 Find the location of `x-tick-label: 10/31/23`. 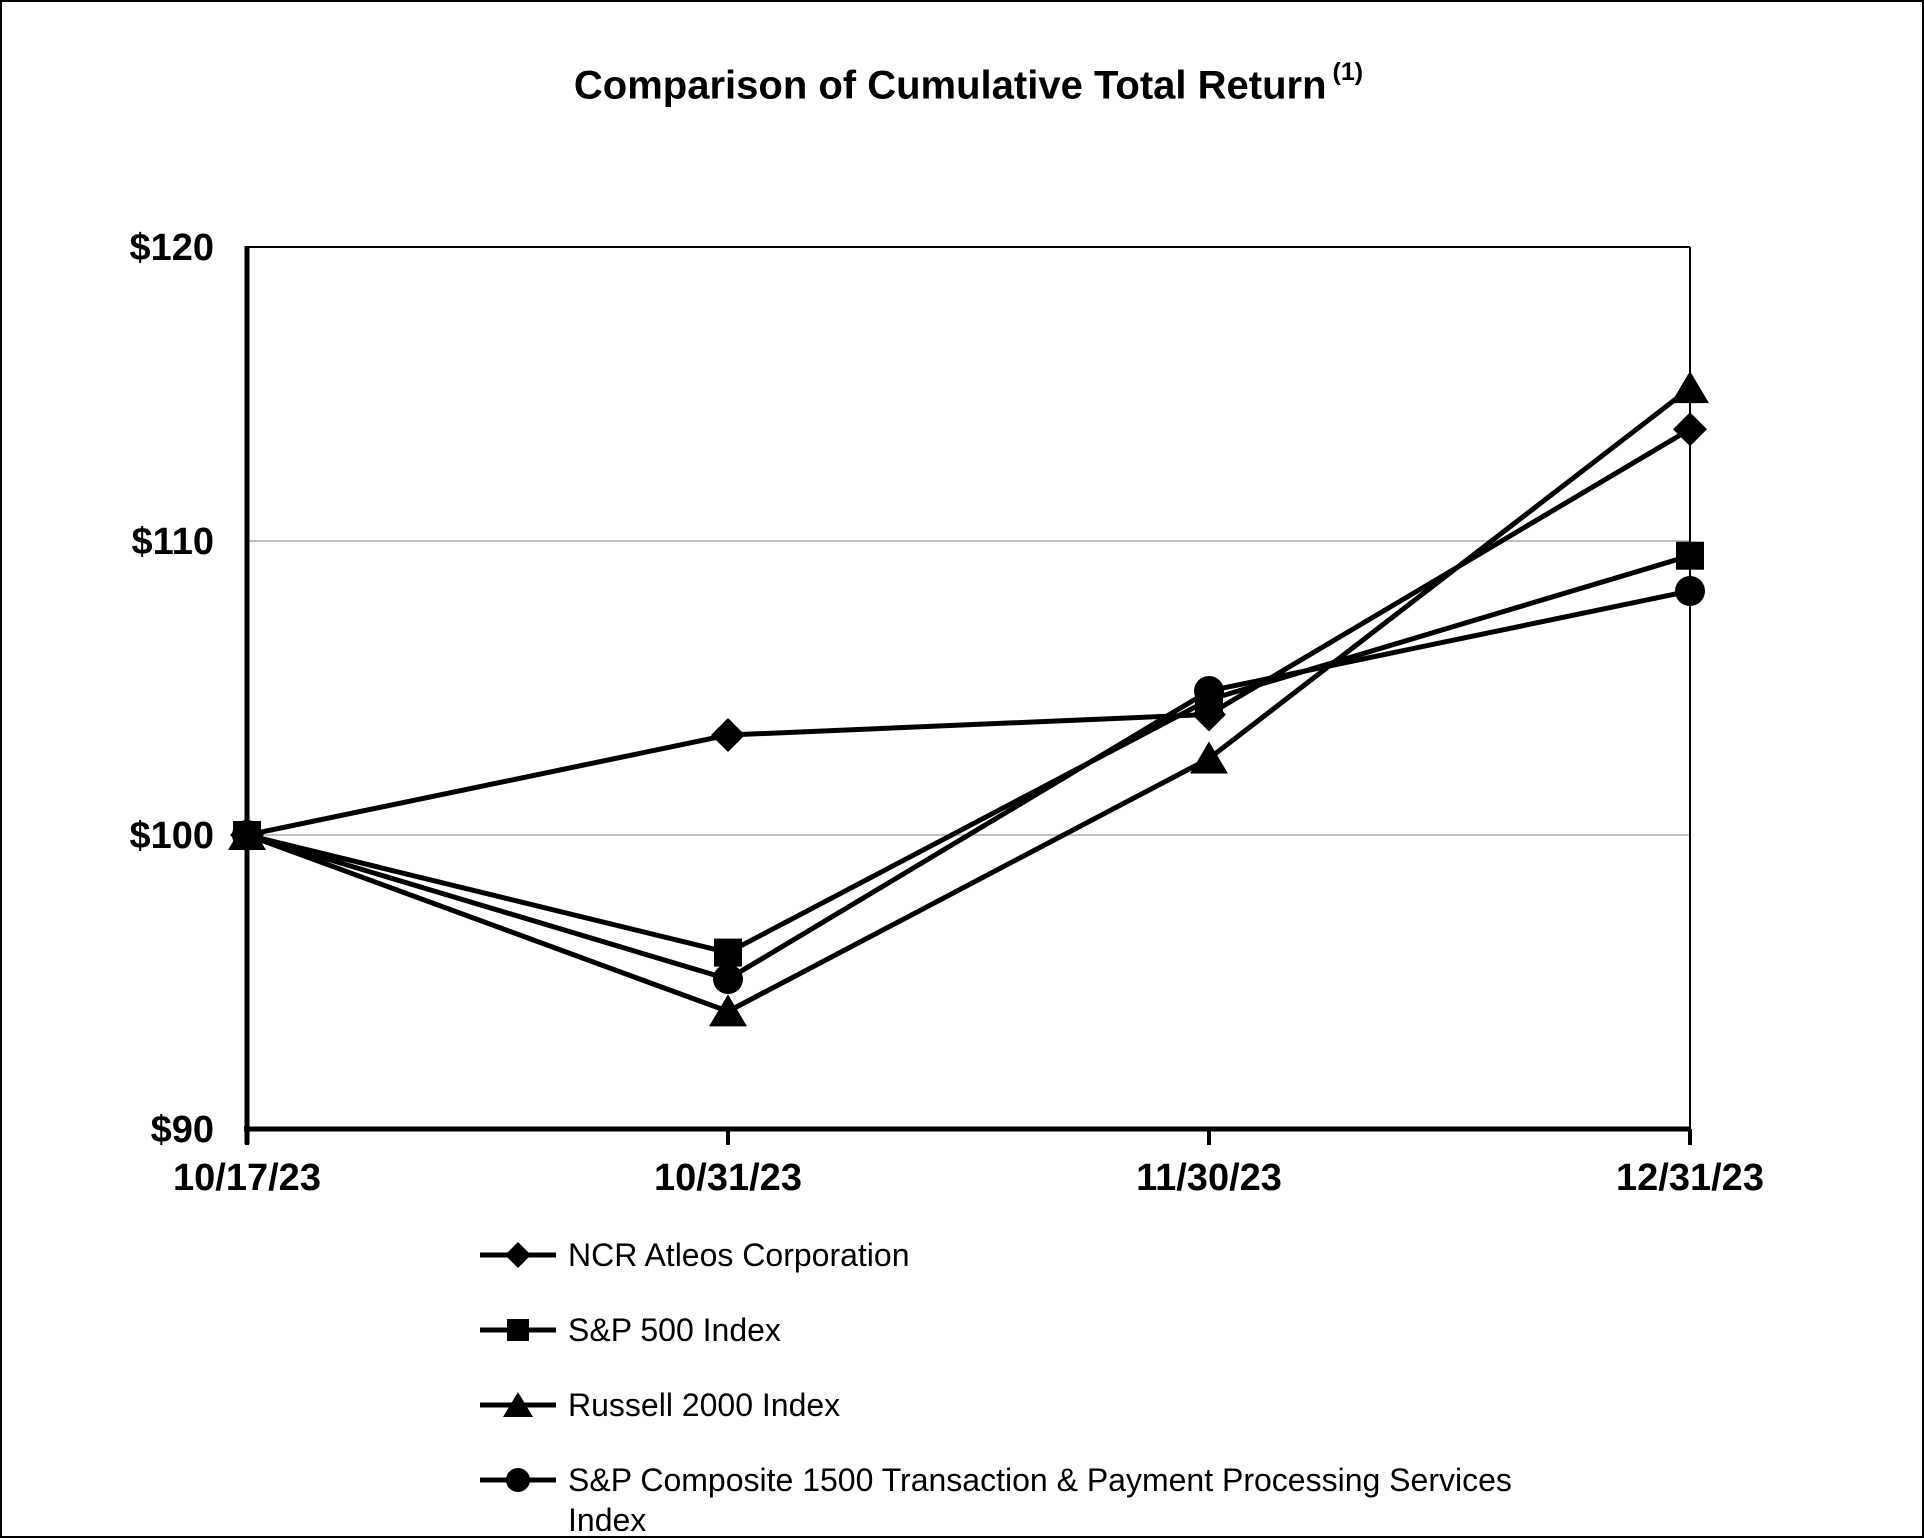

x-tick-label: 10/31/23 is located at coordinates (728, 1178).